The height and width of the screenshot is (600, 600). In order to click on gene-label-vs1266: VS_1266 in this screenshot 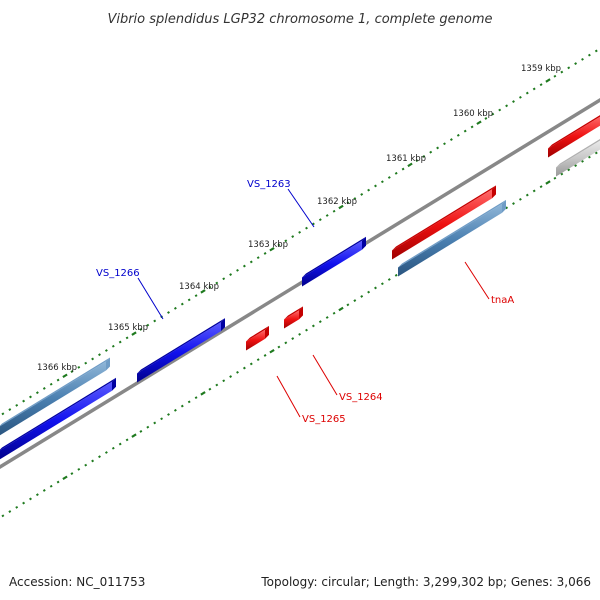, I will do `click(118, 273)`.